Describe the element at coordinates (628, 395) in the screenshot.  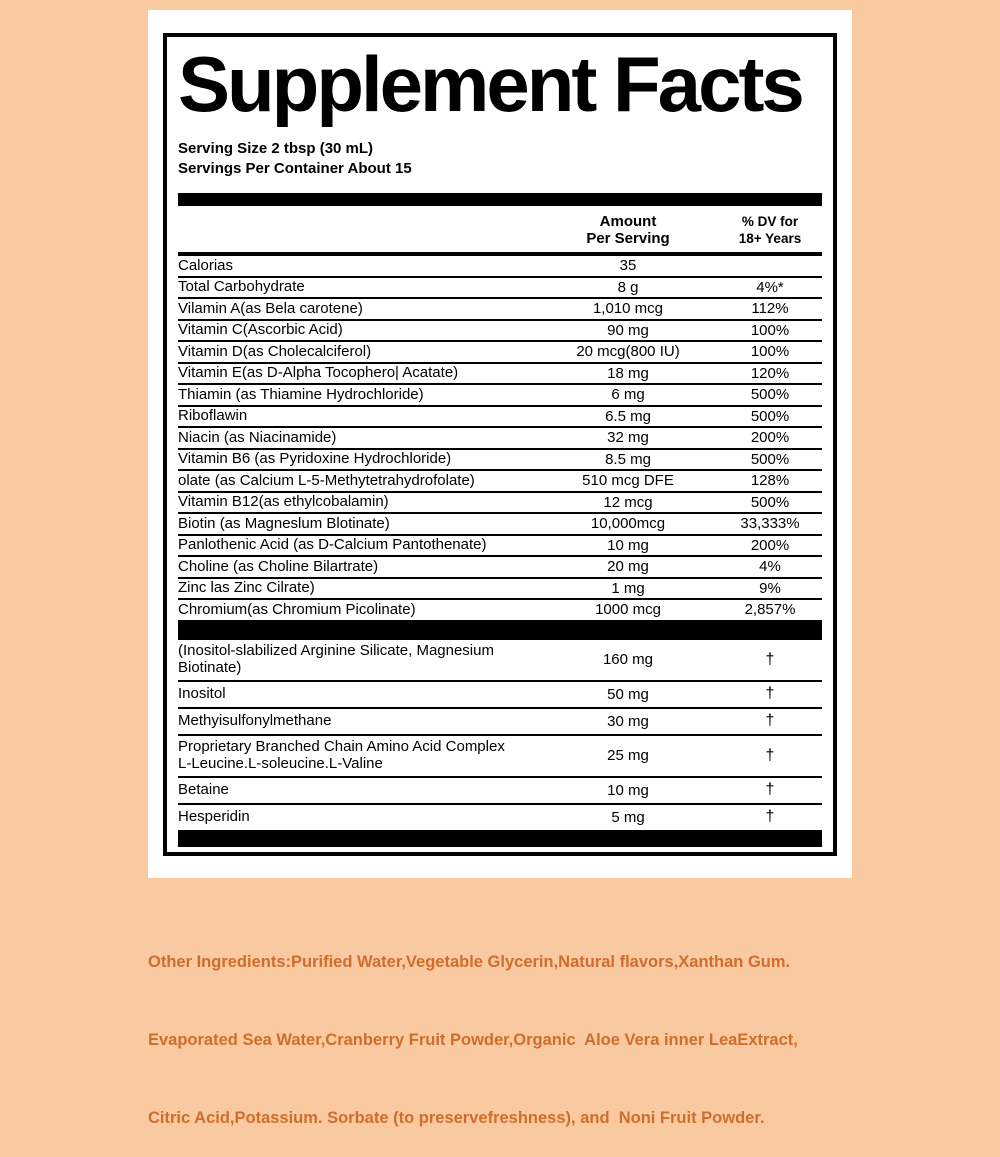
I see `nutrient-amount: 6 mg` at that location.